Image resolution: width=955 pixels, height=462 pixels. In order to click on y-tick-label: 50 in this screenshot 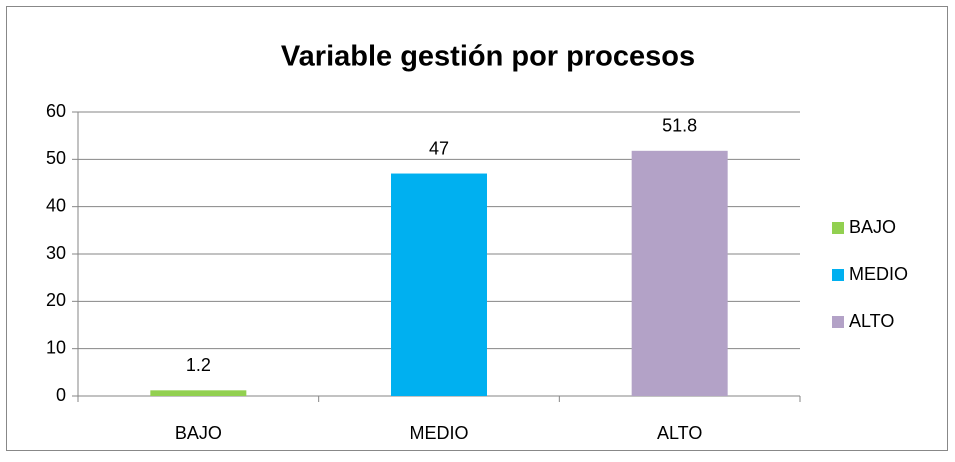, I will do `click(56, 158)`.